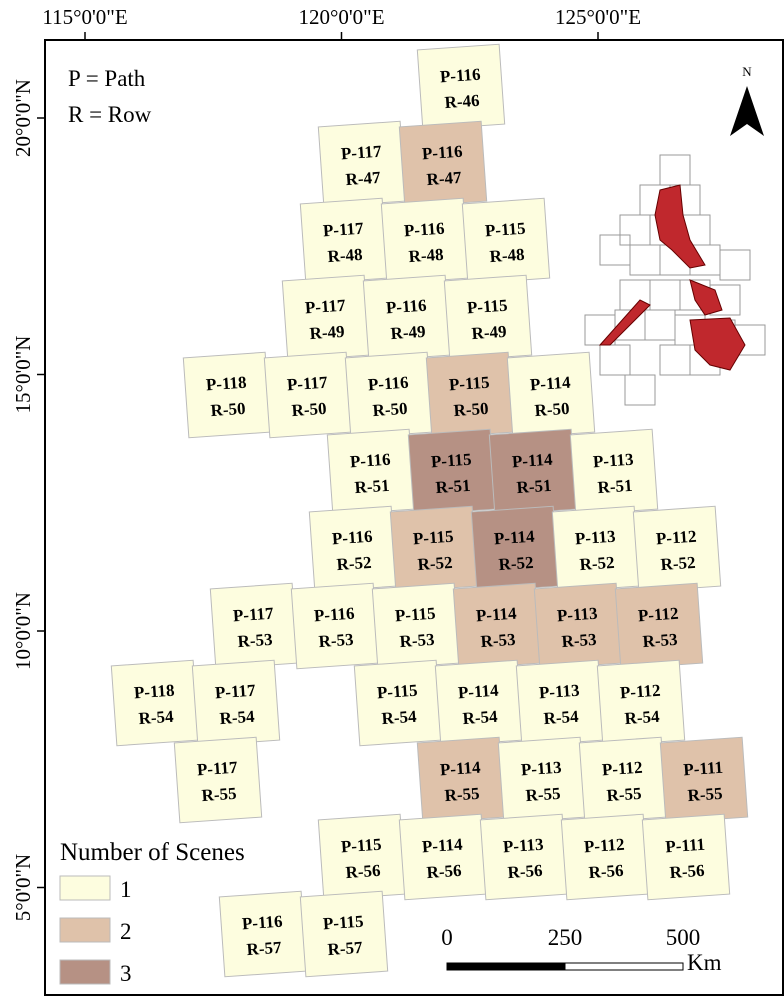  Describe the element at coordinates (110, 114) in the screenshot. I see `key-row: R = Row` at that location.